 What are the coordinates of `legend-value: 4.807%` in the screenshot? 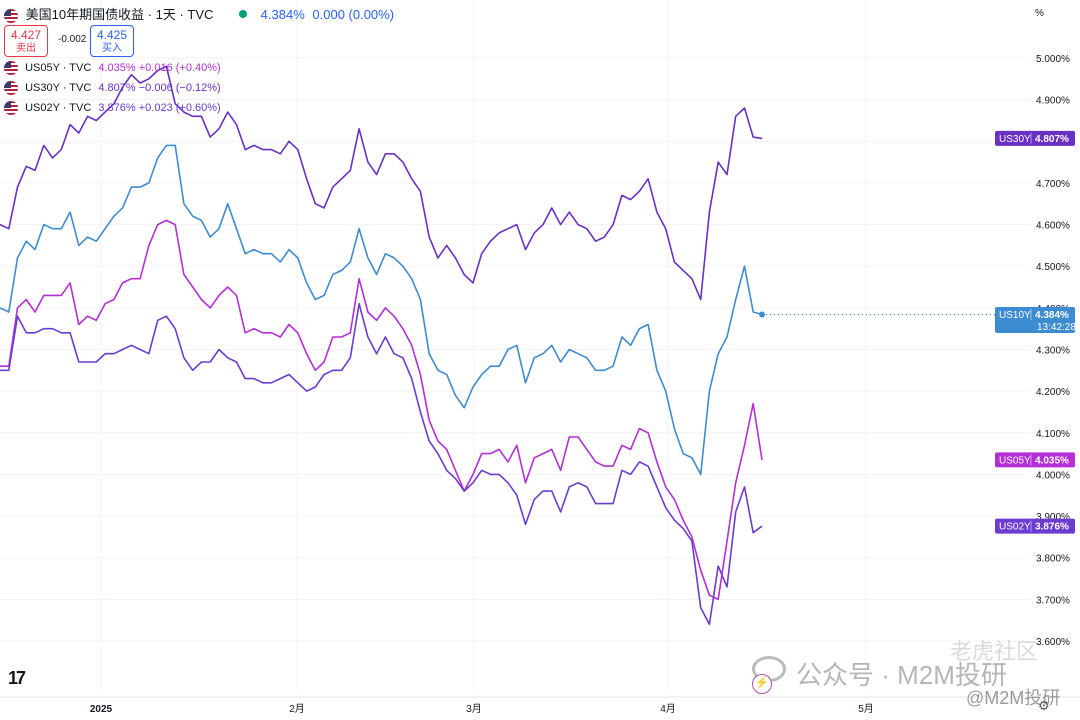 It's located at (117, 87).